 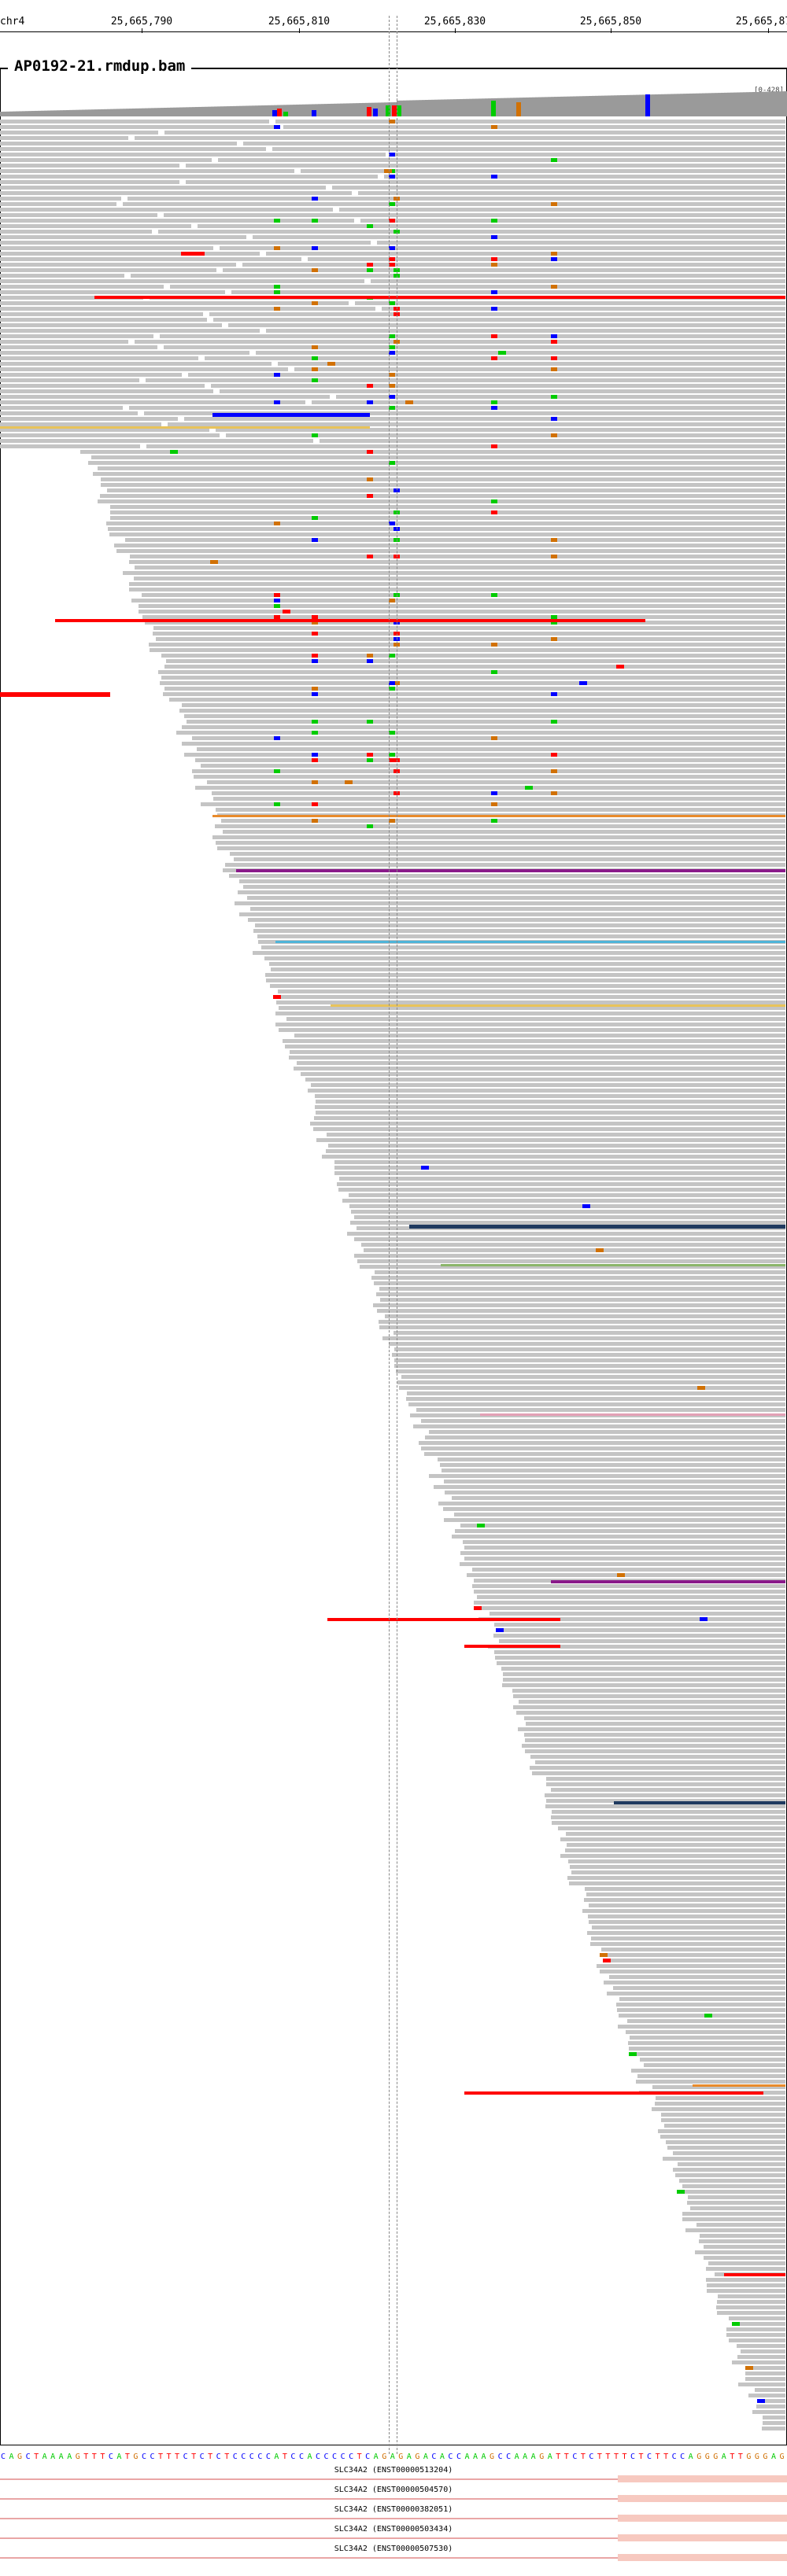 I want to click on transcript-track: SLC34A2 (ENST00000503434), so click(x=393, y=2534).